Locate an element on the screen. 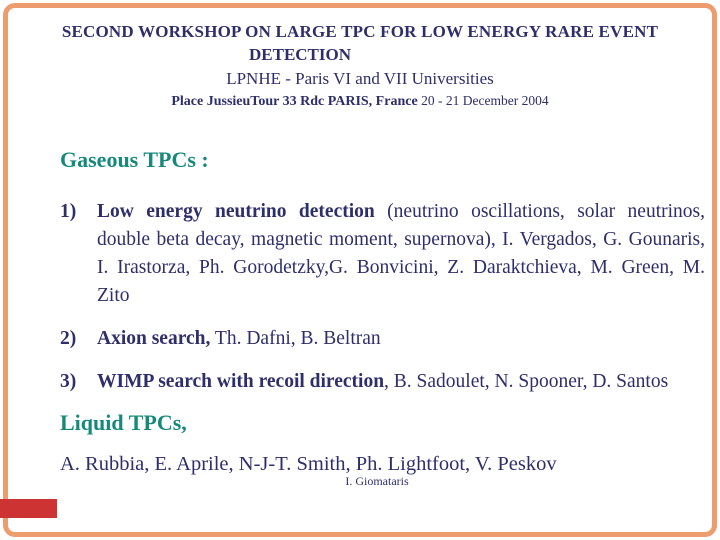 Image resolution: width=720 pixels, height=540 pixels. list-item-axion-search: 2) Axion search, Th. Dafni, B. Beltran is located at coordinates (382, 339).